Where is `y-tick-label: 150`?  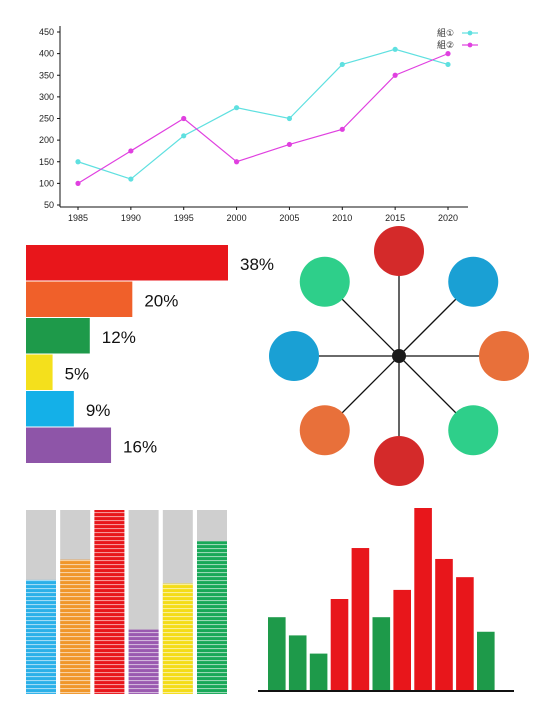
y-tick-label: 150 is located at coordinates (46, 162).